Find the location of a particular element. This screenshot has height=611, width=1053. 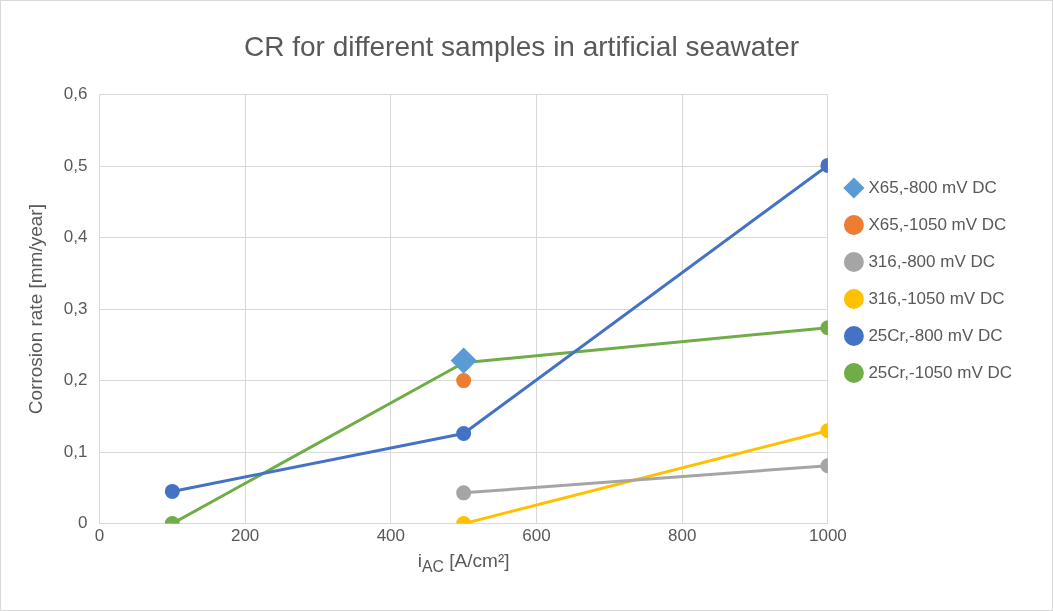

chart-title: CR for different samples in artificial seawater is located at coordinates (521, 46).